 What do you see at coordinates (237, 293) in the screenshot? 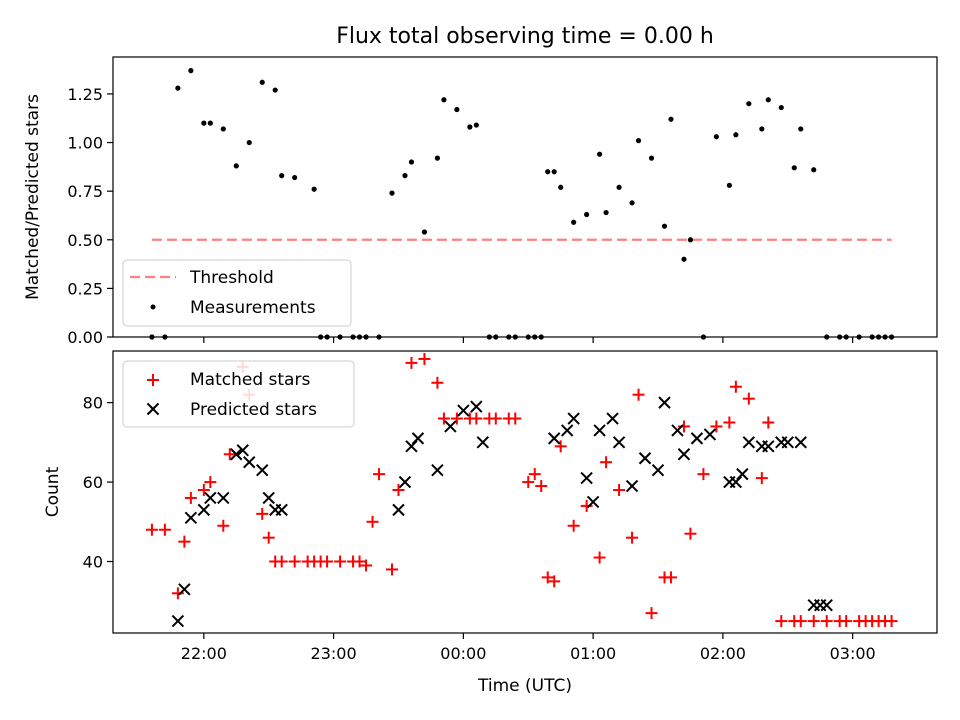
I see `ratio-legend-box` at bounding box center [237, 293].